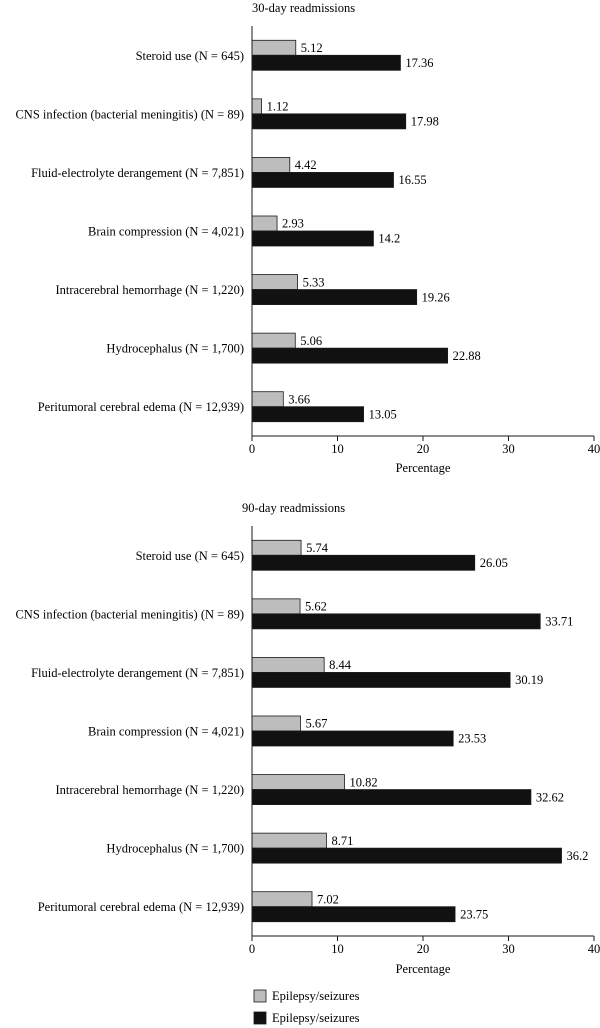  I want to click on value-label: 5.33, so click(314, 282).